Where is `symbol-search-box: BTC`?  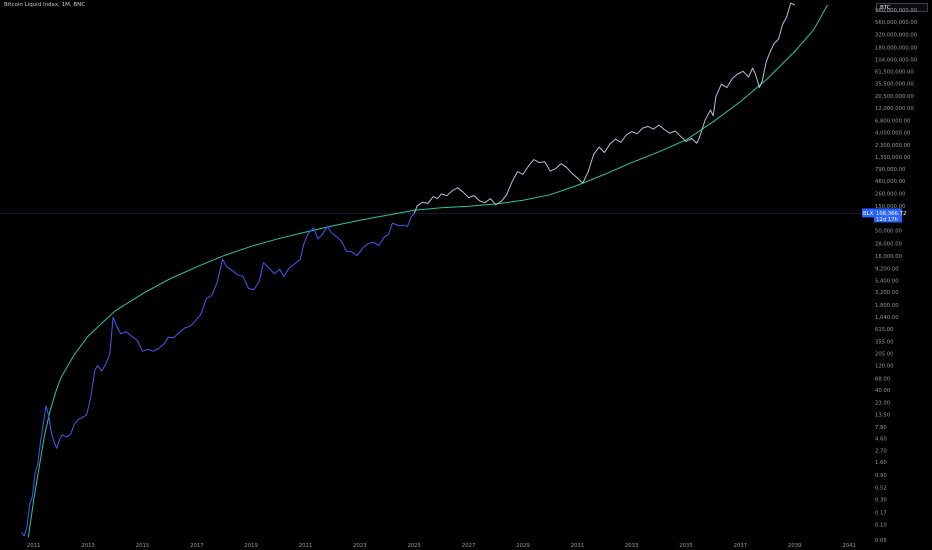 symbol-search-box: BTC is located at coordinates (902, 7).